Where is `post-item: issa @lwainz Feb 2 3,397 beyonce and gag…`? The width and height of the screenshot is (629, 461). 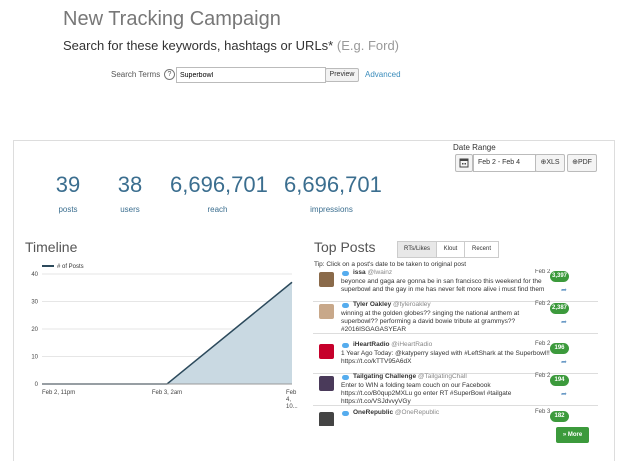
post-item: issa @lwainz Feb 2 3,397 beyonce and gag… is located at coordinates (455, 285).